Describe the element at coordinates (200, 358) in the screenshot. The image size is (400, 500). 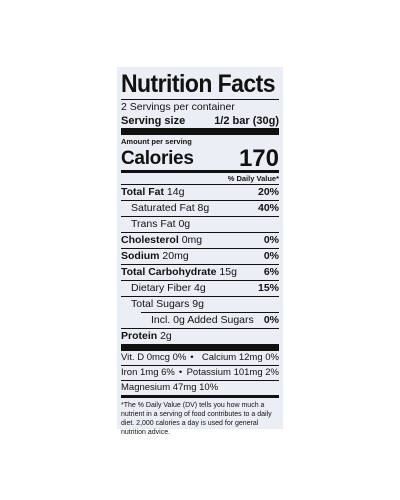
I see `vitamin-row: Vit. D 0mcg 0% • Calcium 12mg 0%` at that location.